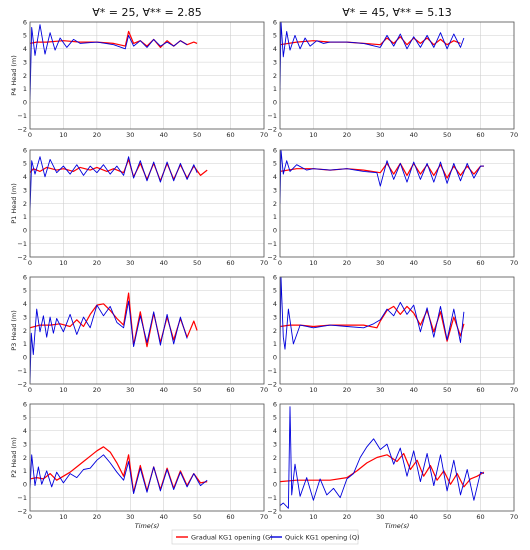  I want to click on panel-r2-c0: 0 10 20 30 40 50 60 70 −2 −1 0 1 2 3 4 5 6 P3 Head (m), so click(139, 333).